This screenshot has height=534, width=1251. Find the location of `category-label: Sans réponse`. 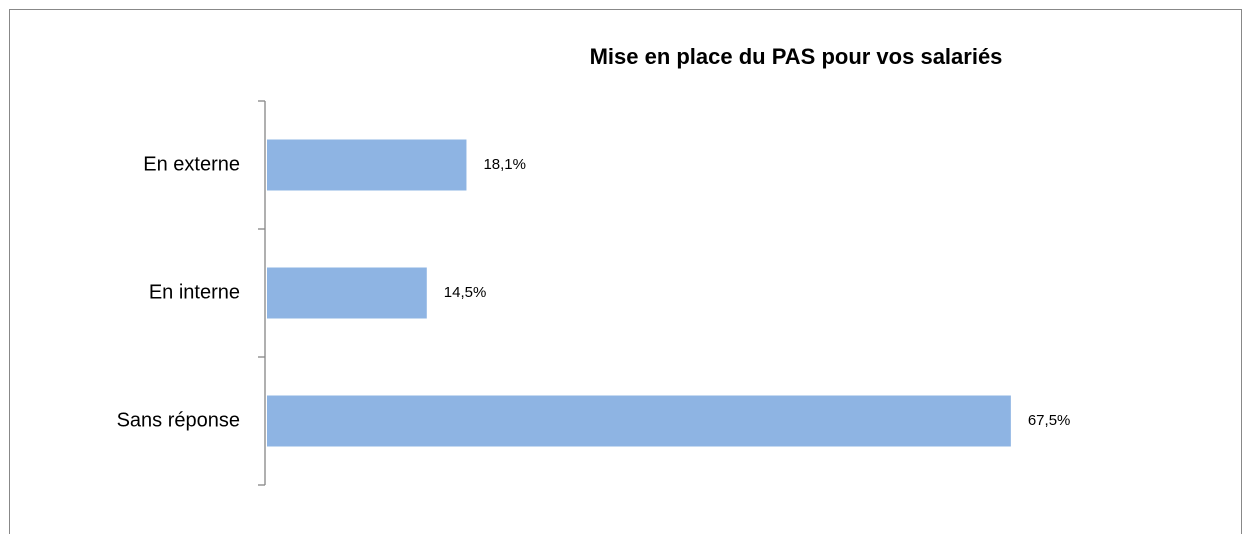

category-label: Sans réponse is located at coordinates (178, 420).